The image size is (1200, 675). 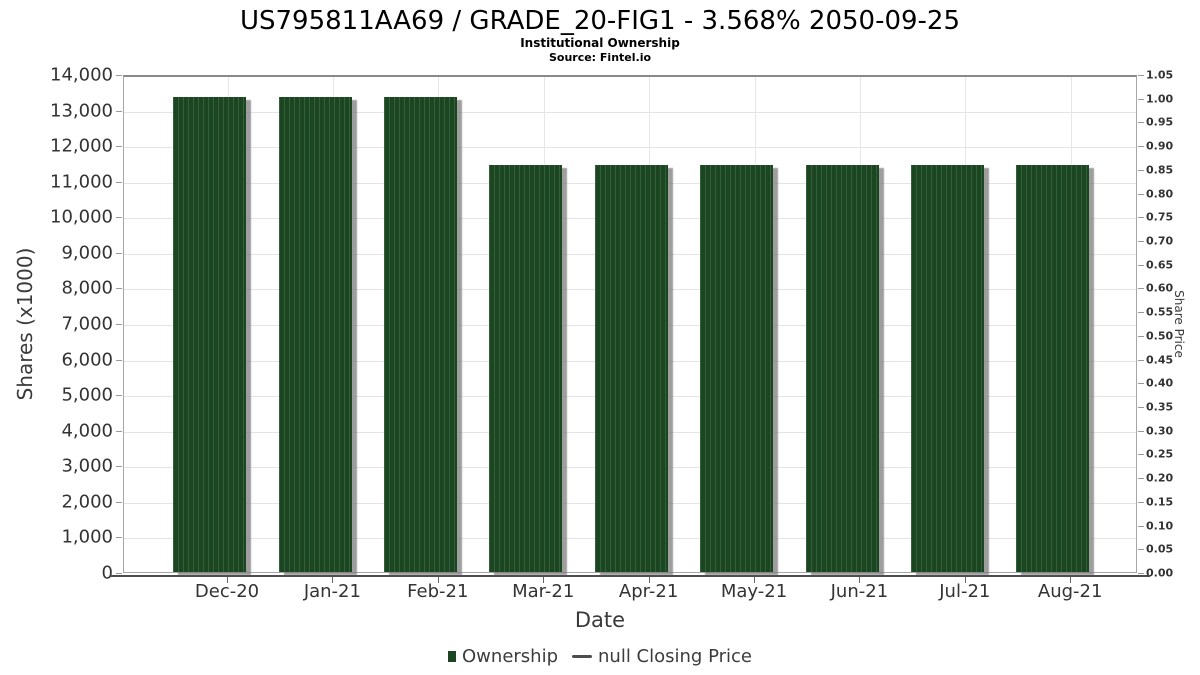 What do you see at coordinates (25, 324) in the screenshot?
I see `left-axis-title: Shares (x1000)` at bounding box center [25, 324].